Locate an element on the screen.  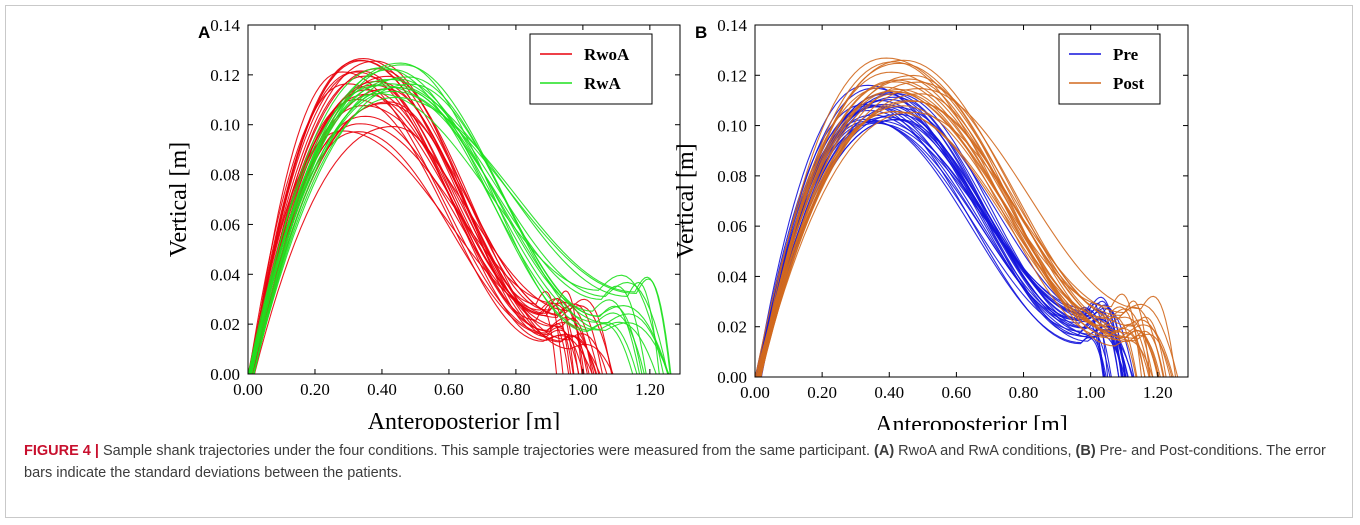
panel-a-x-axis-label: Anteroposterior [m] is located at coordinates (464, 419).